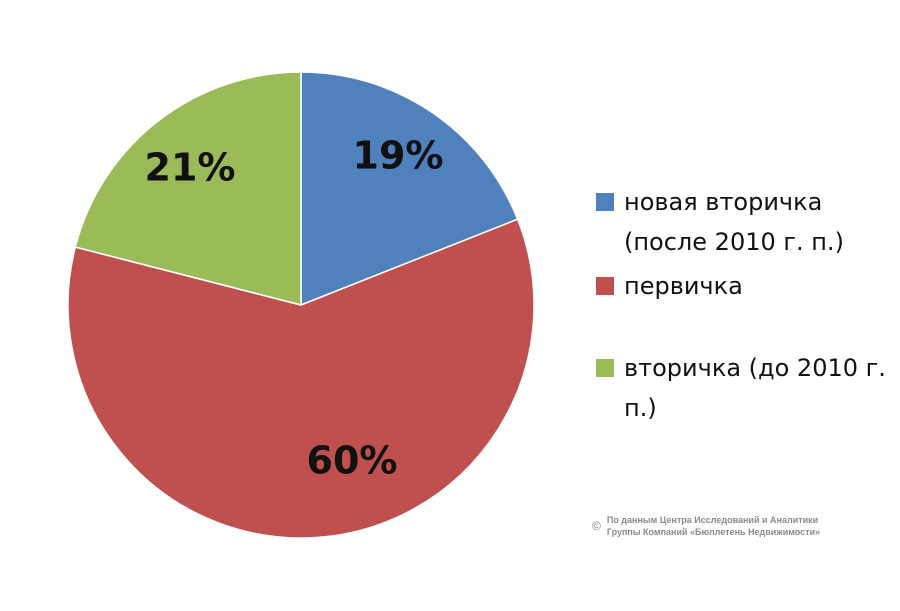 The image size is (900, 611). I want to click on legend-swatch-secondary, so click(605, 368).